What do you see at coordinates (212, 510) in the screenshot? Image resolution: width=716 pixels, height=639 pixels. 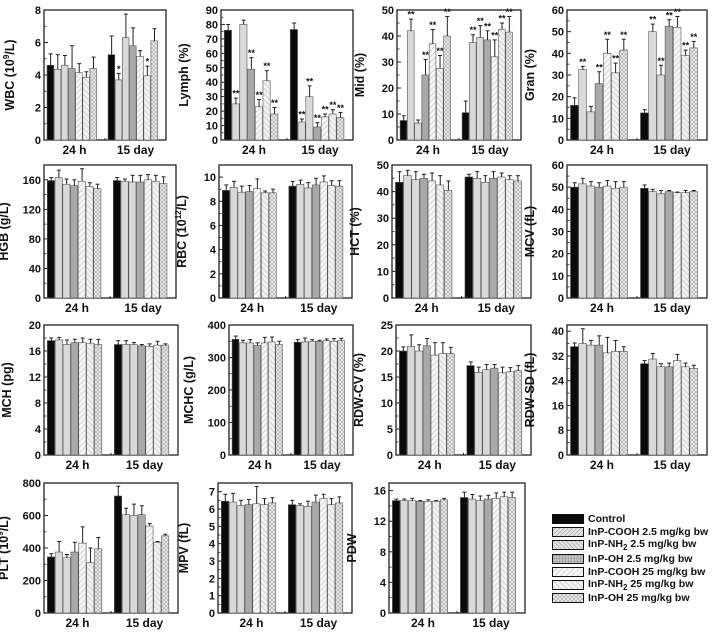 I see `y-tick-label: 6` at bounding box center [212, 510].